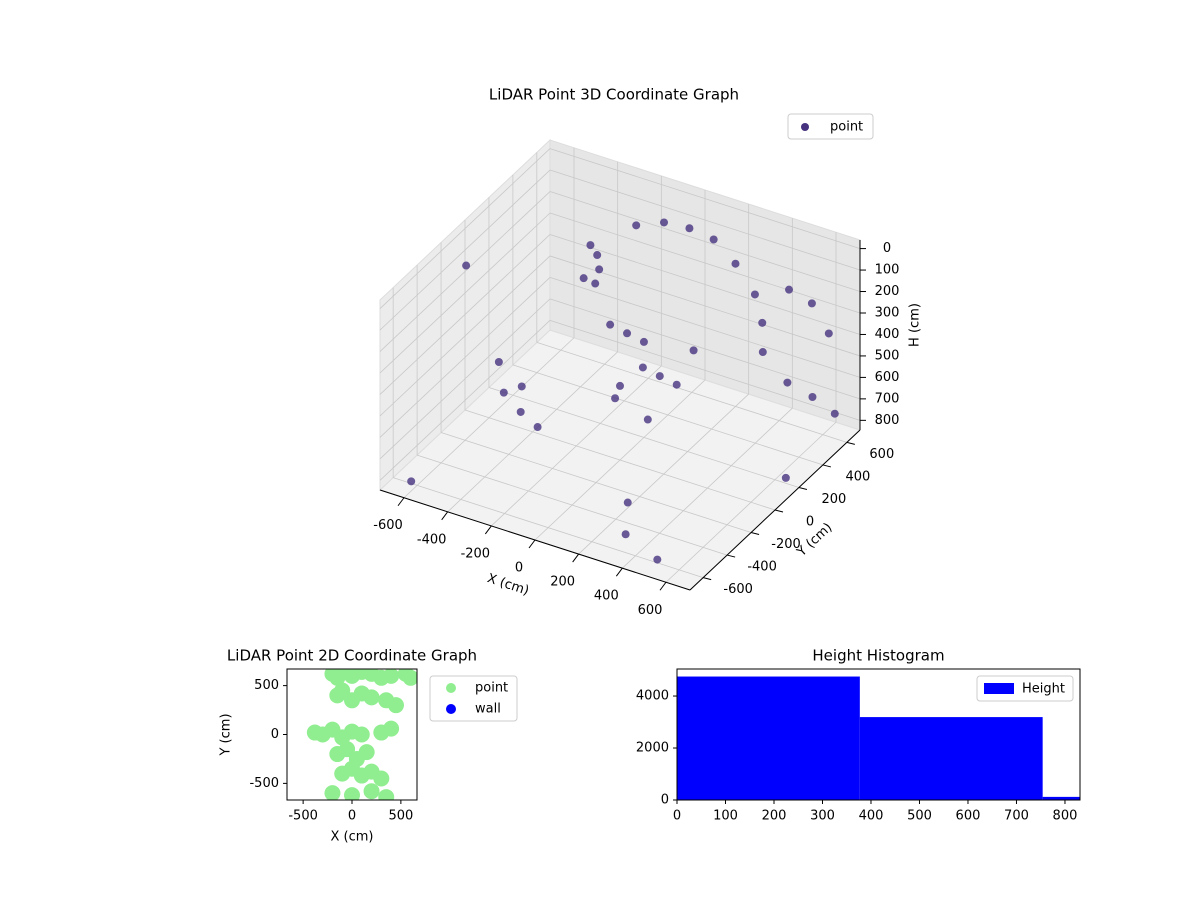 The height and width of the screenshot is (900, 1200). I want to click on legend-label: point, so click(846, 127).